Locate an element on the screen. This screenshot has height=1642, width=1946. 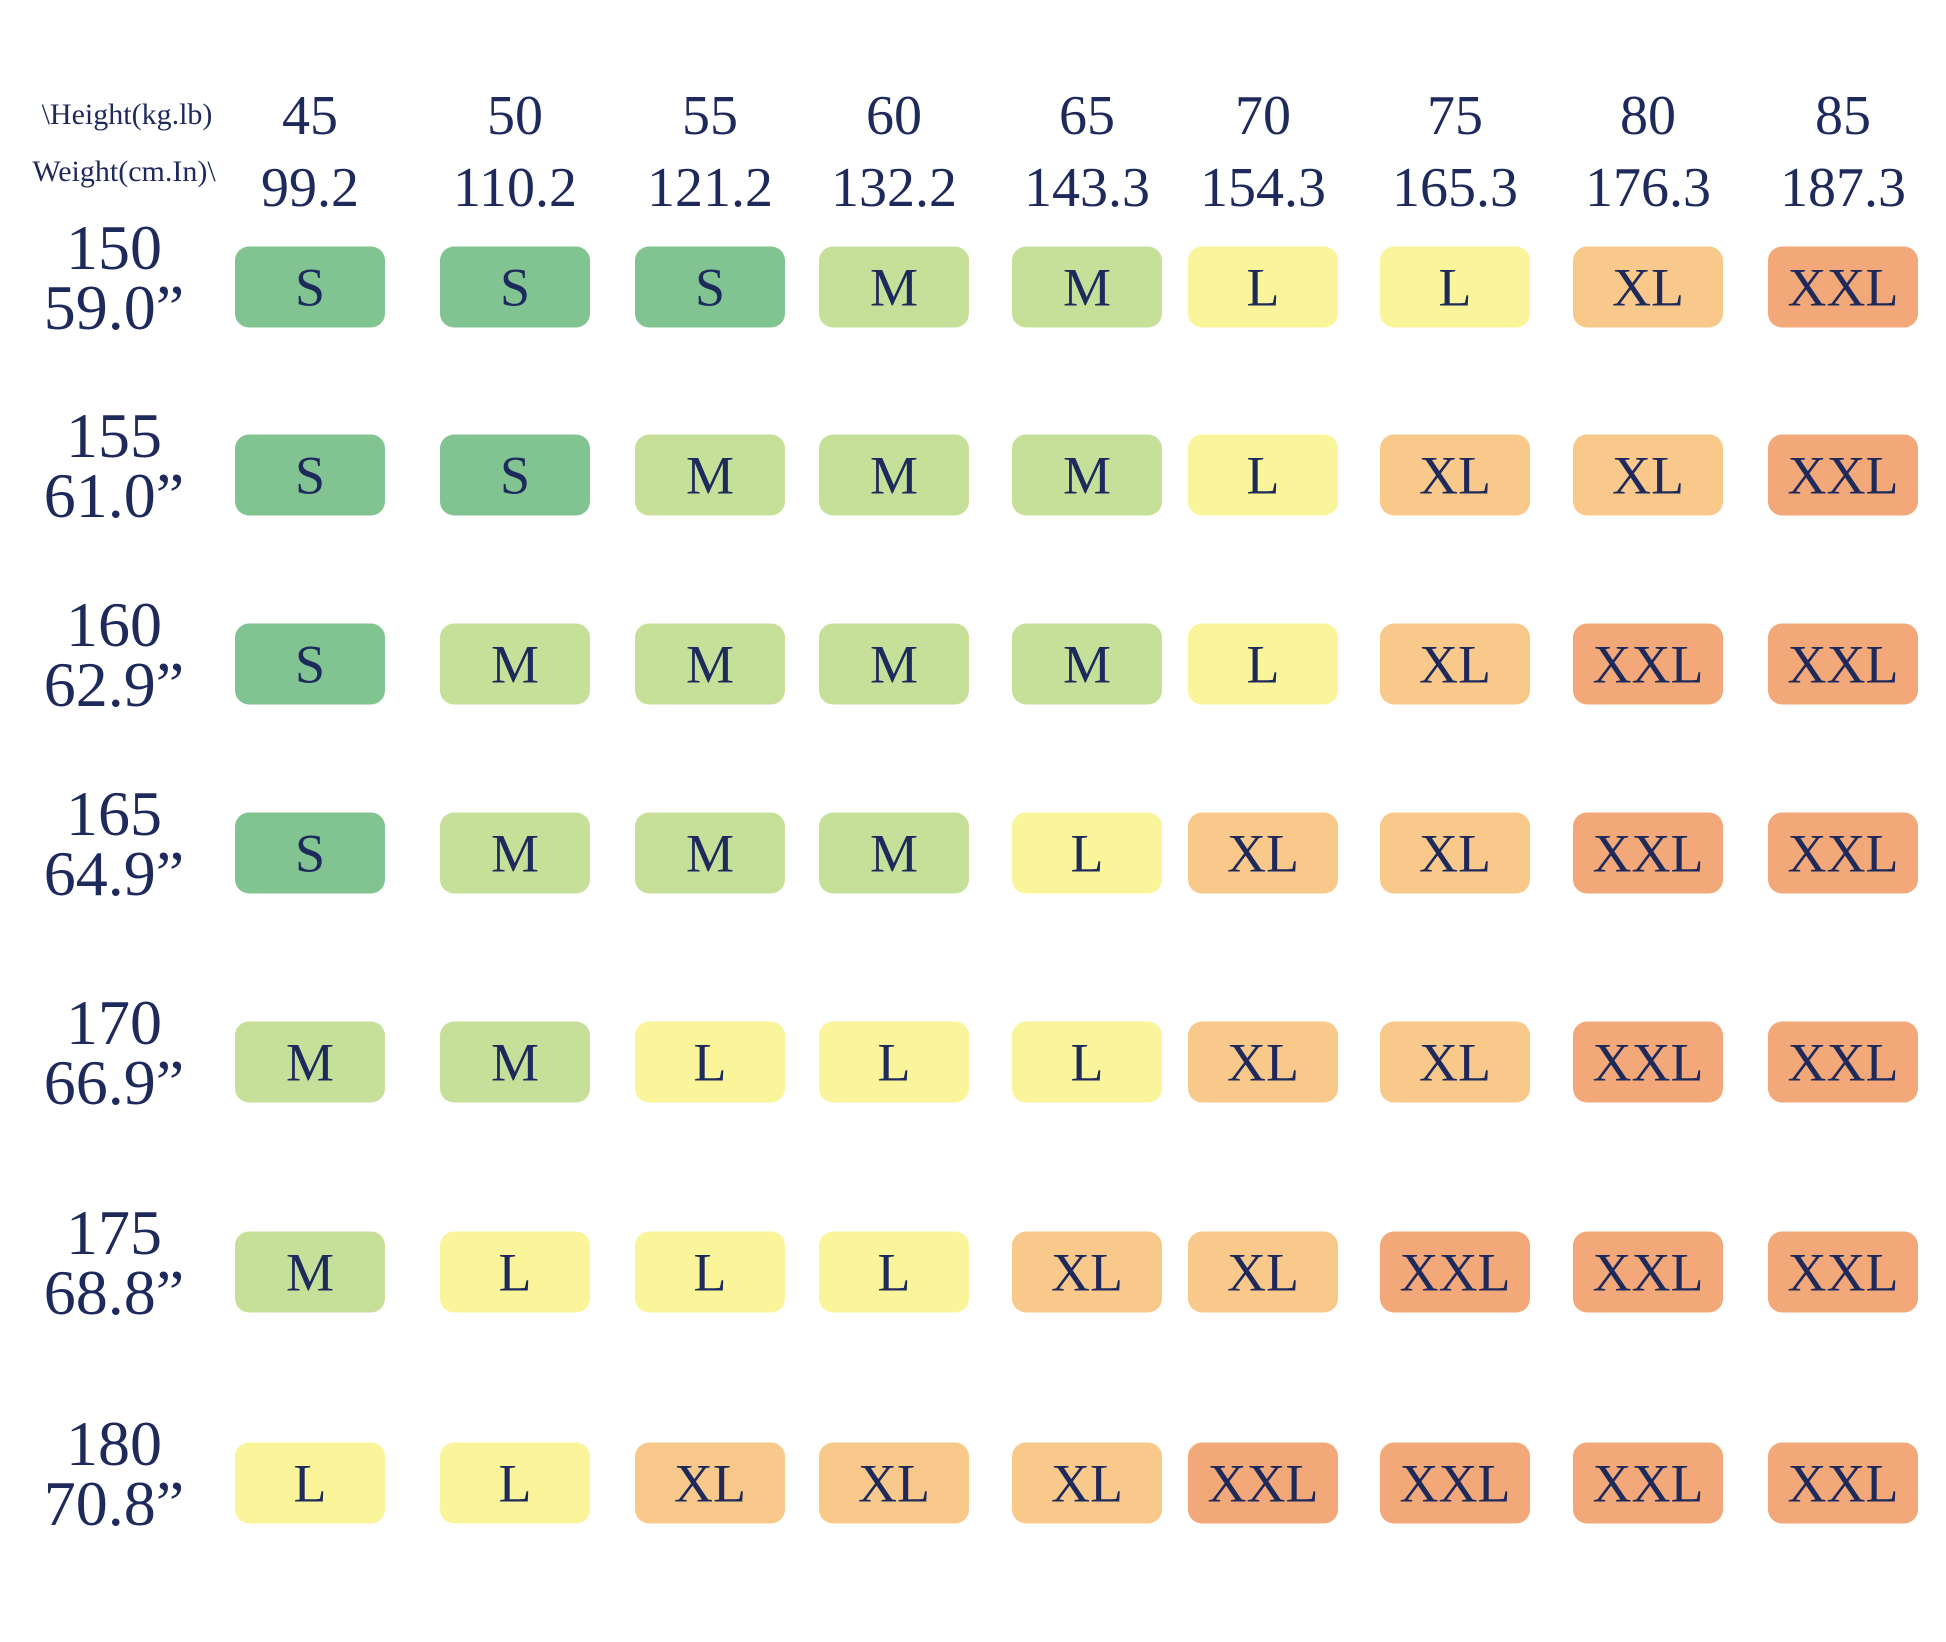
height-in: 59.0” is located at coordinates (114, 307).